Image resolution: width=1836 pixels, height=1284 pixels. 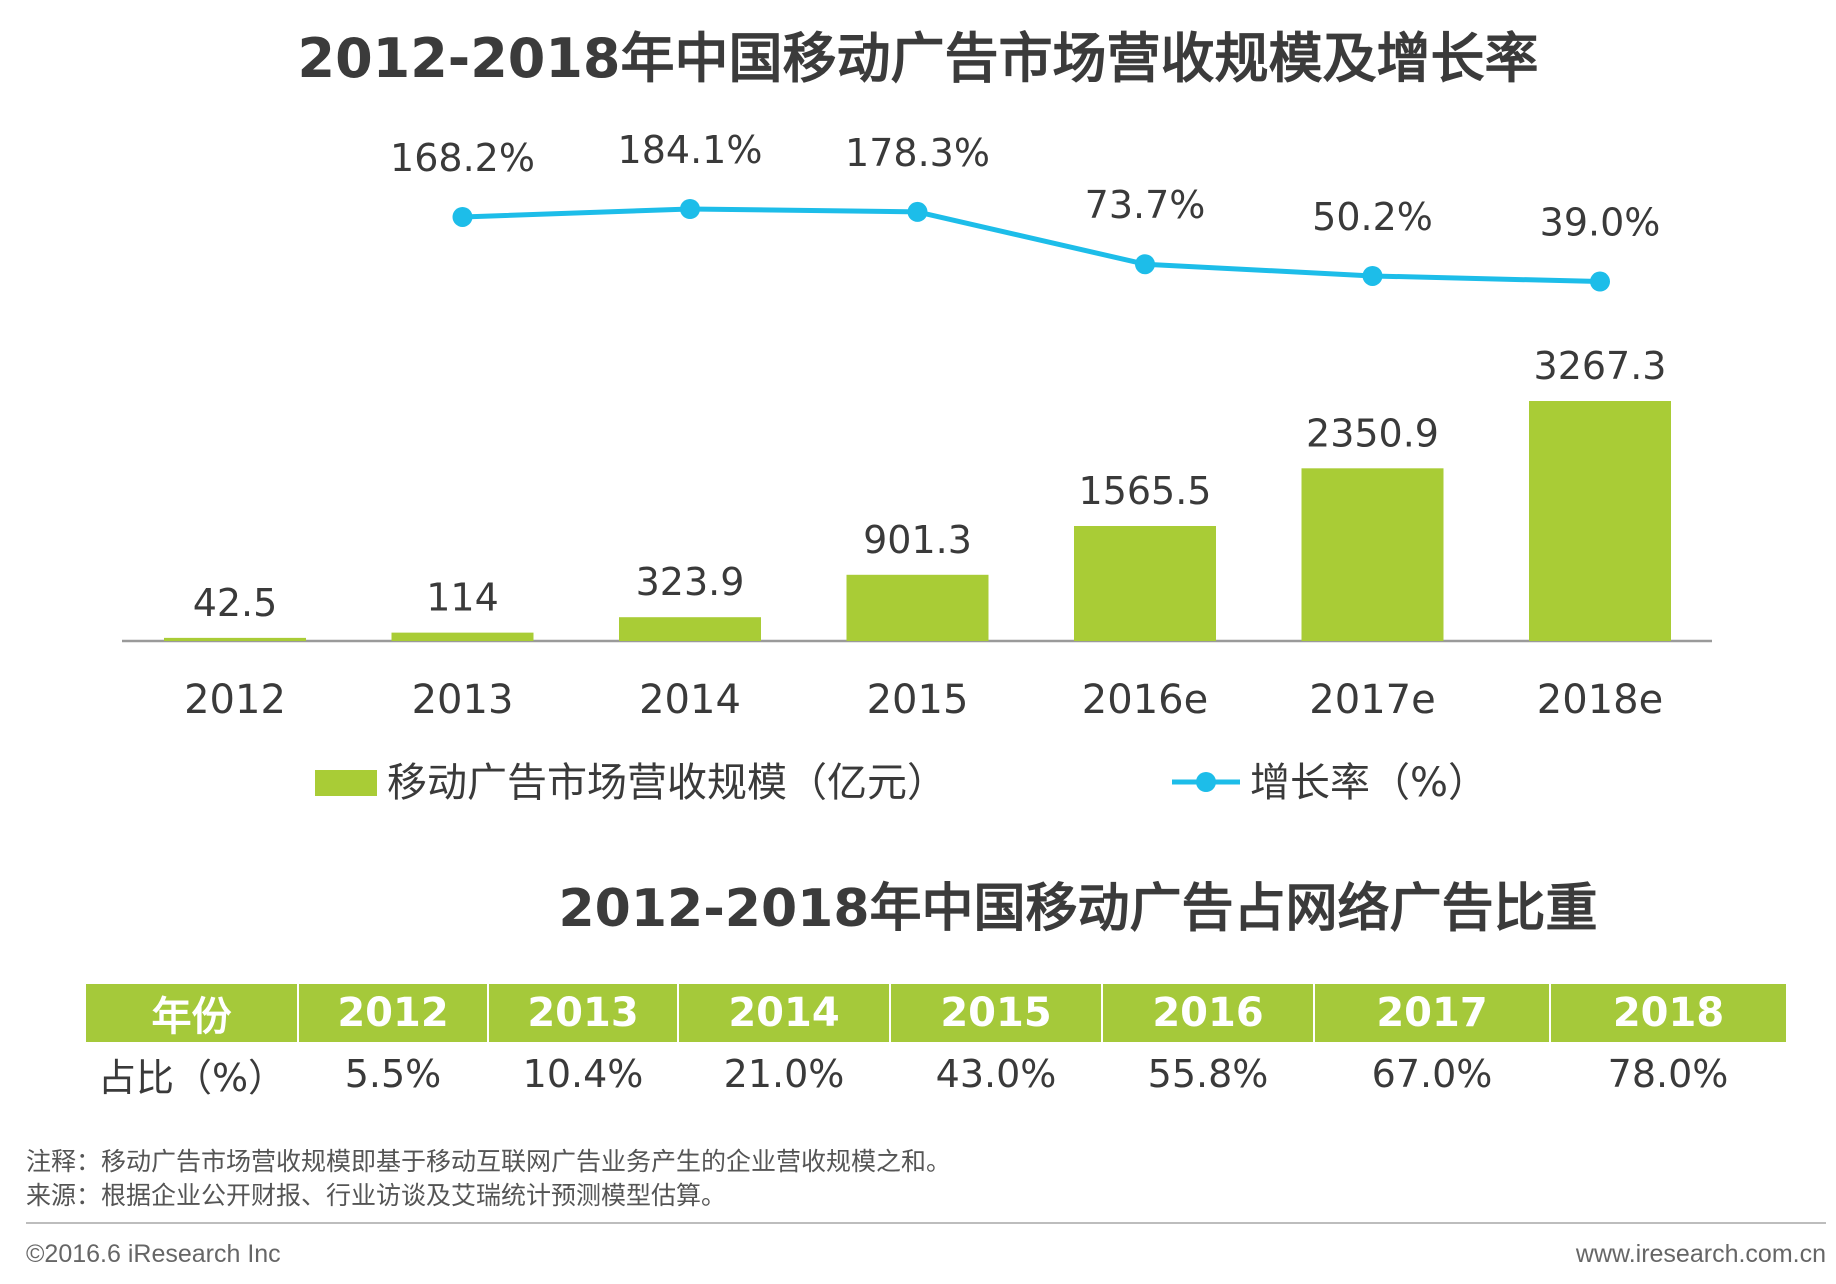 I want to click on table-share-cell: 21.0%, so click(x=784, y=1074).